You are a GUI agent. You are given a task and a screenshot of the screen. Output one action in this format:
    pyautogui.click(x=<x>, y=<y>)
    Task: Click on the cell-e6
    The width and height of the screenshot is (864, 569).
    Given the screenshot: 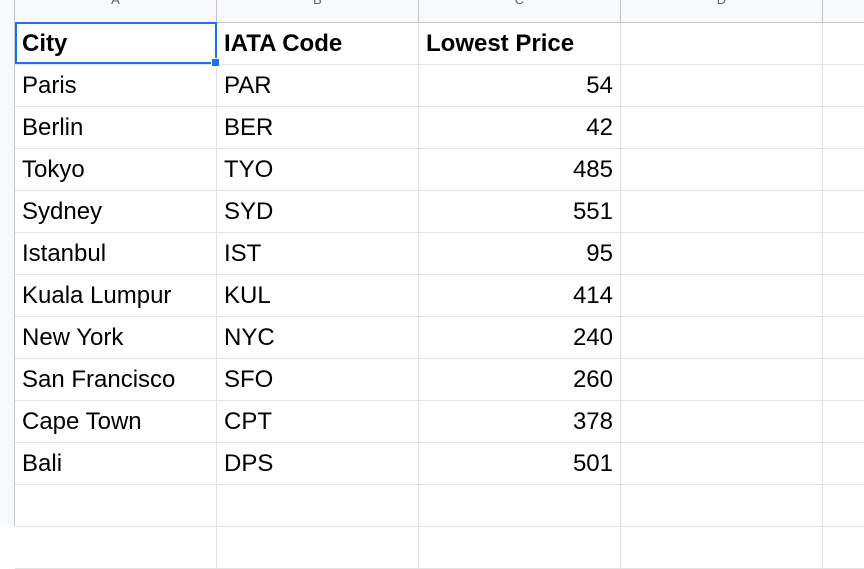 What is the action you would take?
    pyautogui.click(x=843, y=254)
    